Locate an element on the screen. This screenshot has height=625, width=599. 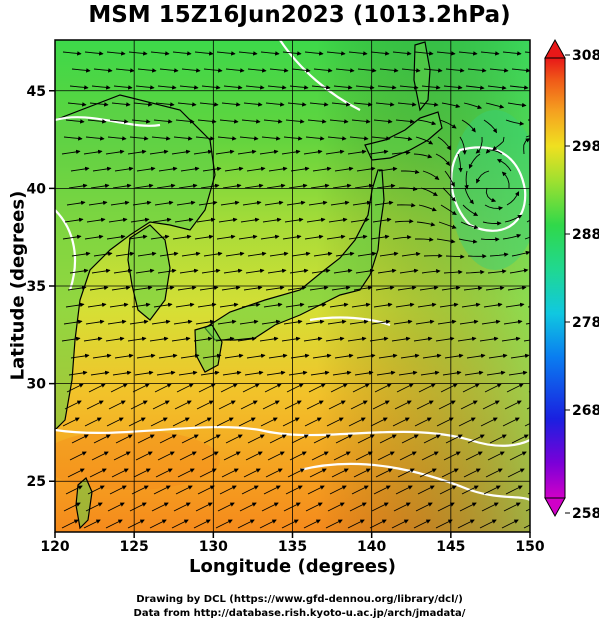
colorbar-tick-label: 308 is located at coordinates (585, 56).